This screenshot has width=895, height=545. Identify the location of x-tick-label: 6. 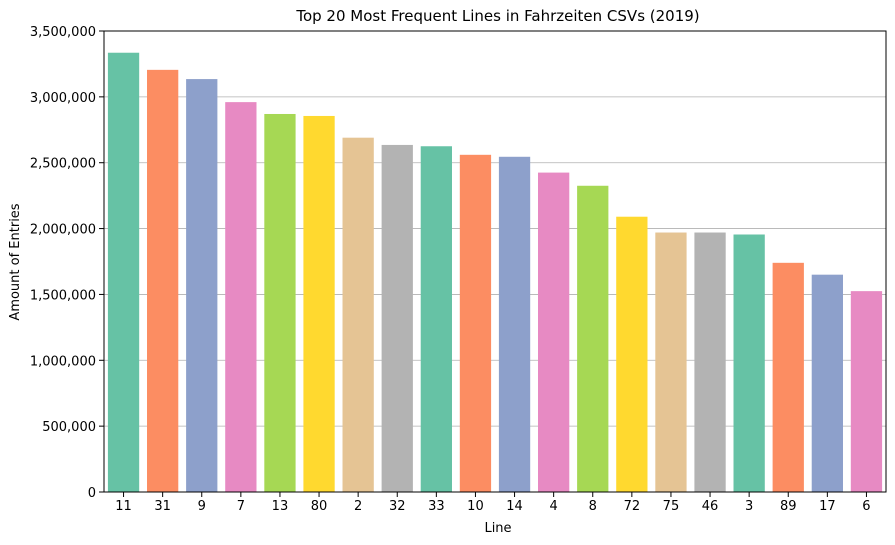
(866, 506).